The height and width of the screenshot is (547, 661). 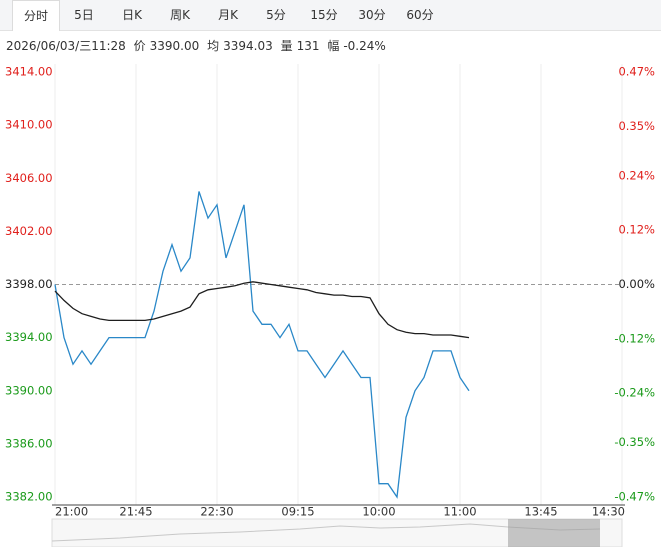 What do you see at coordinates (297, 512) in the screenshot?
I see `x-tick-label: 09:15` at bounding box center [297, 512].